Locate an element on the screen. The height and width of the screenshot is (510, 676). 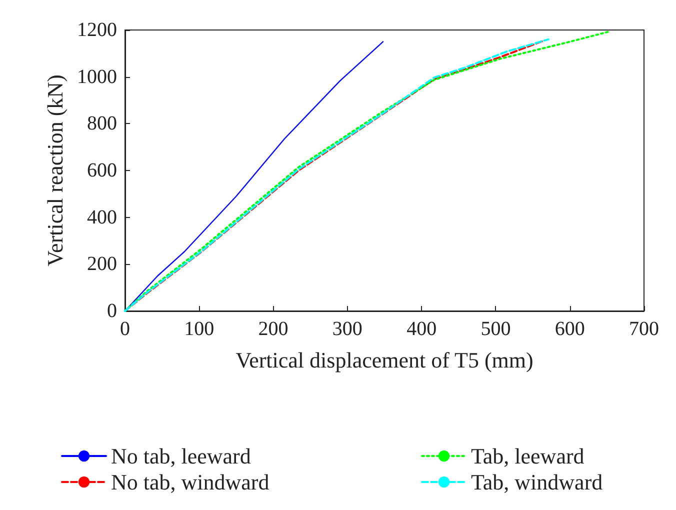
y-tick-label: 1200 is located at coordinates (97, 30).